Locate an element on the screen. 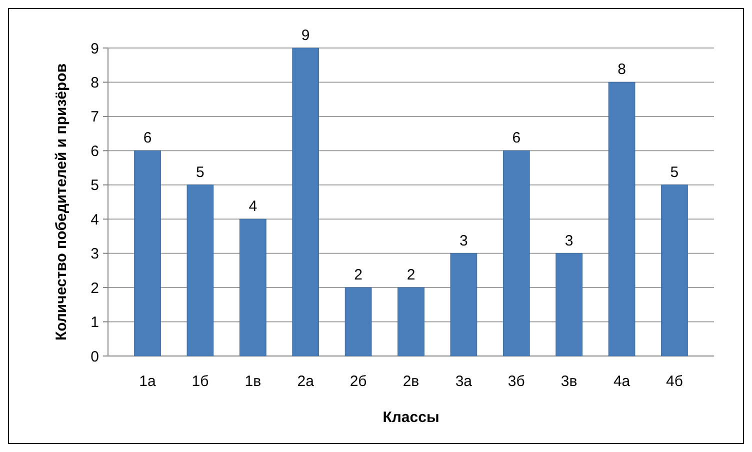 The image size is (752, 452). x-tick-label: 2в is located at coordinates (411, 381).